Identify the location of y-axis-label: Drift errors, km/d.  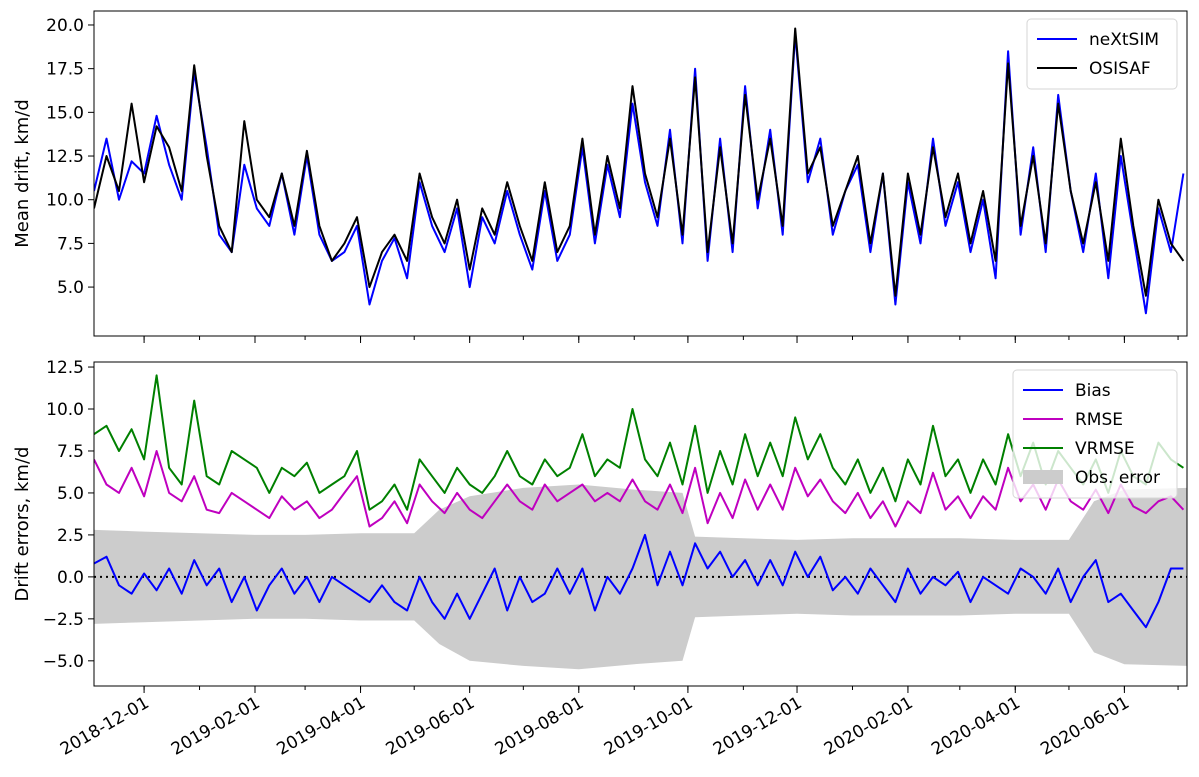
(22, 524).